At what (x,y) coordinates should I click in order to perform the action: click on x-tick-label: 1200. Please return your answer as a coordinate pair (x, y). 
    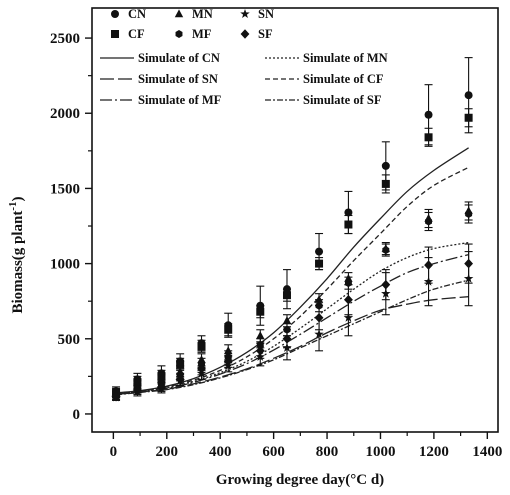
    Looking at the image, I should click on (434, 452).